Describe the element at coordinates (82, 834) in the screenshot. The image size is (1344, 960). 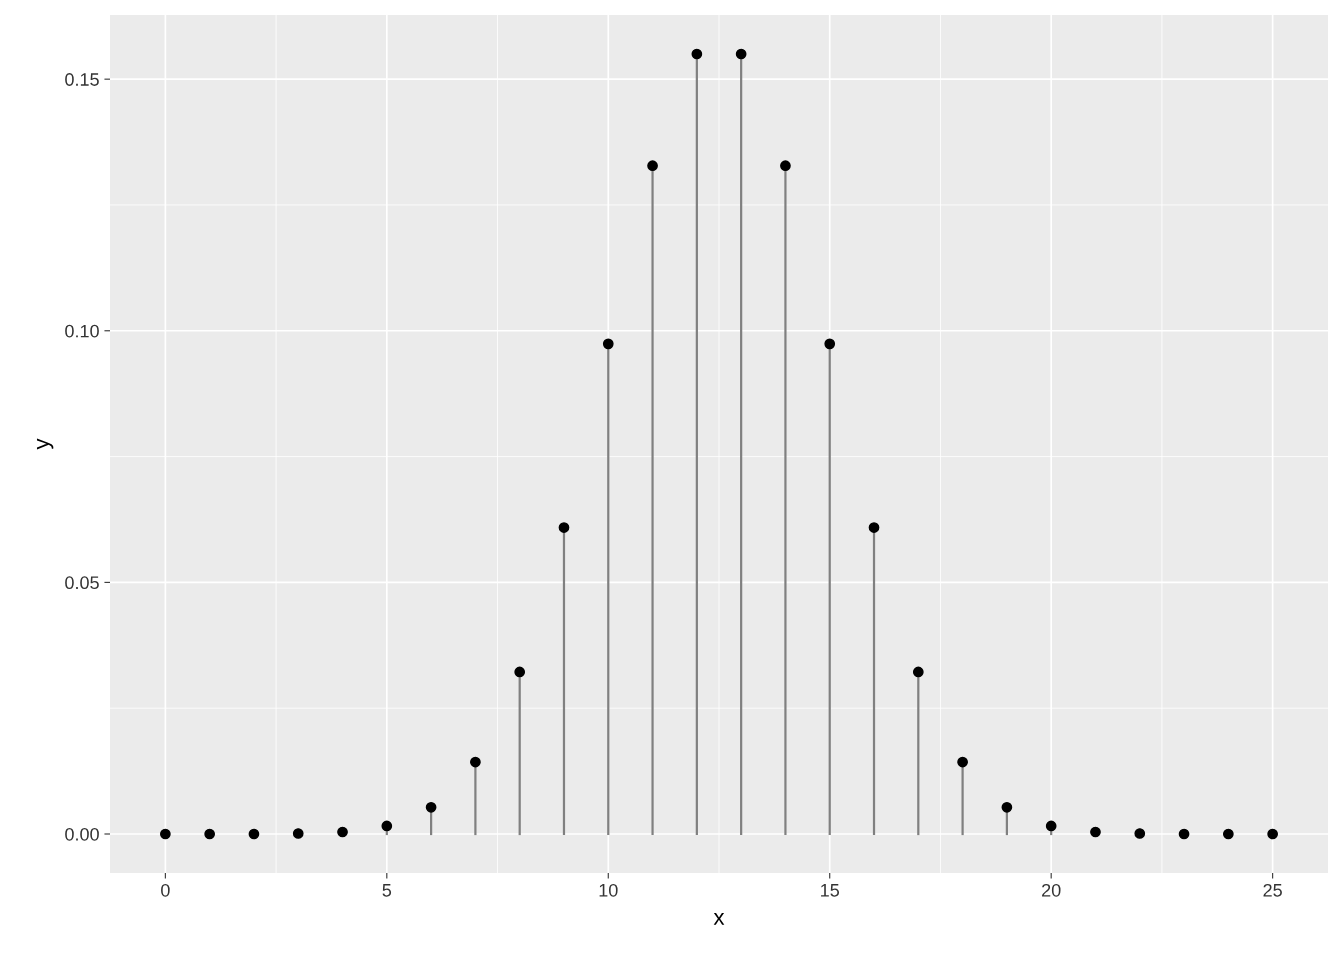
I see `y-tick-label: 0.00` at that location.